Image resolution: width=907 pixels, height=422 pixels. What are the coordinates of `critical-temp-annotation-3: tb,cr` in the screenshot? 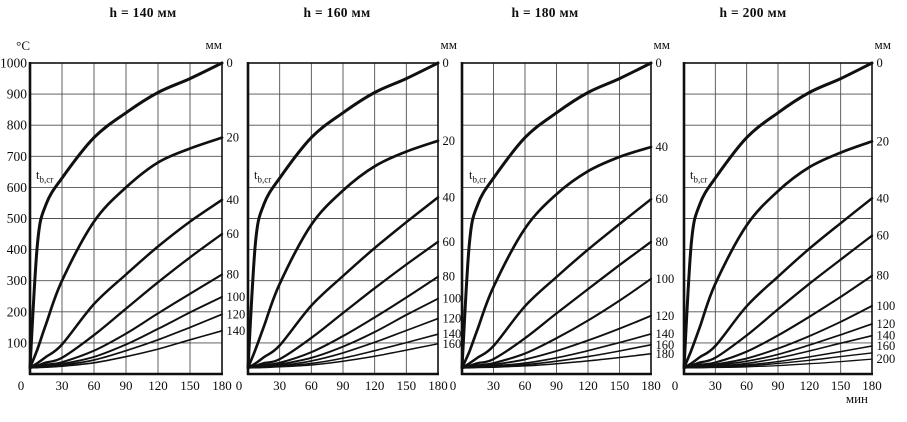 It's located at (478, 176).